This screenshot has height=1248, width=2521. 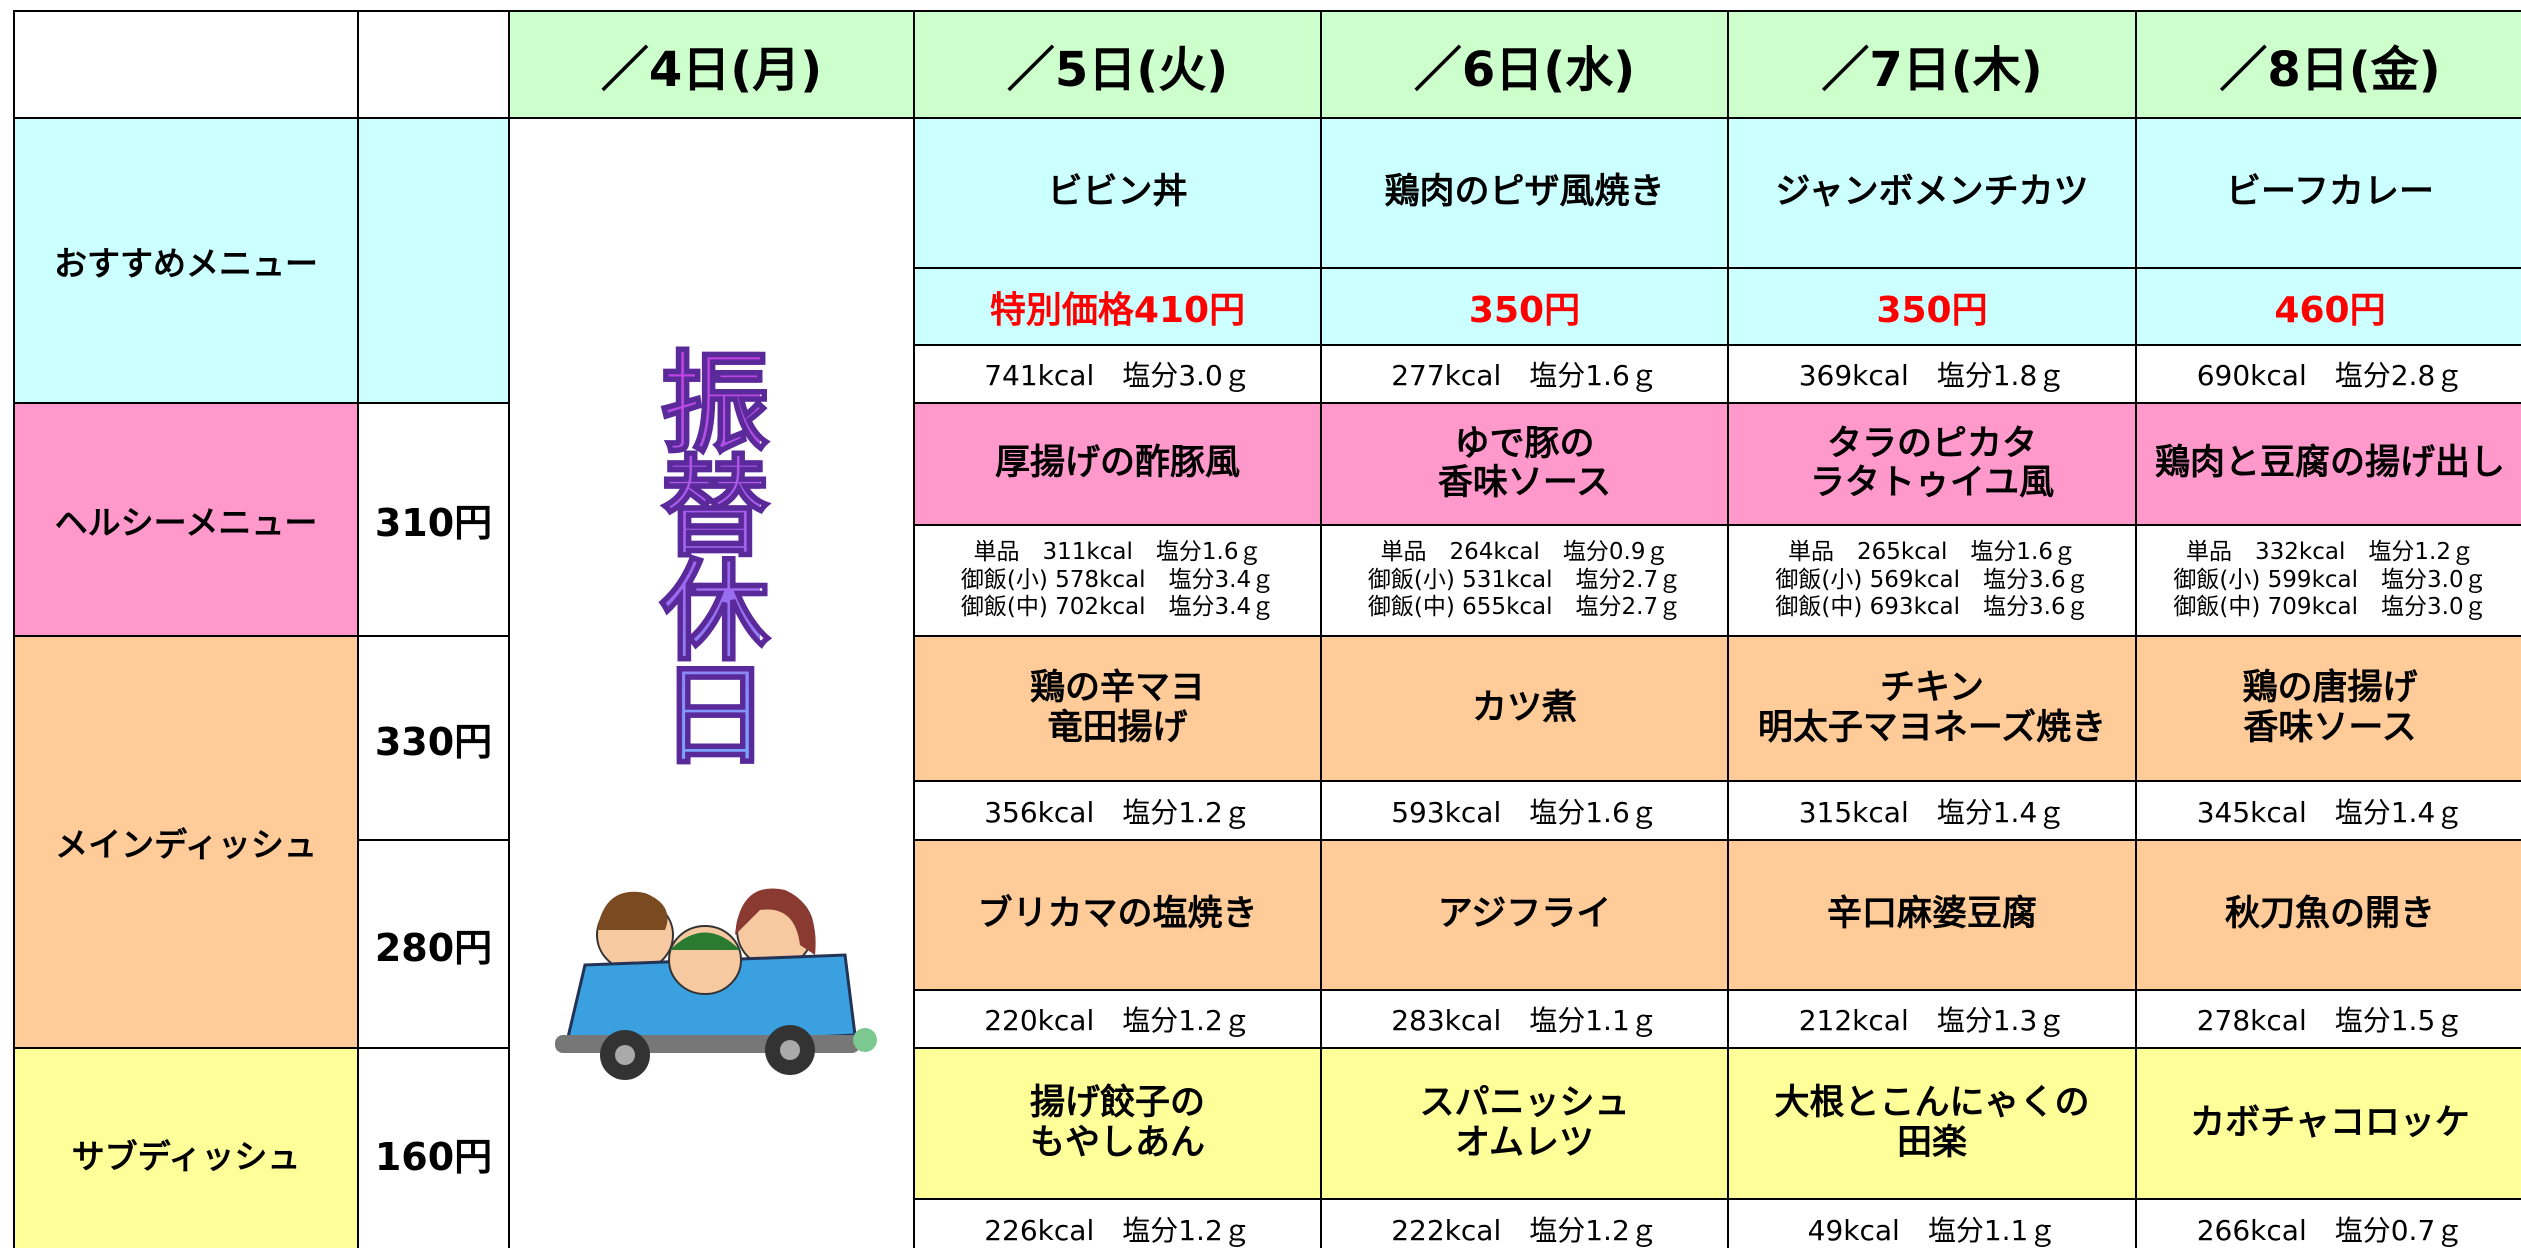 I want to click on dish-name-line: タラのピカタ, so click(x=1931, y=443).